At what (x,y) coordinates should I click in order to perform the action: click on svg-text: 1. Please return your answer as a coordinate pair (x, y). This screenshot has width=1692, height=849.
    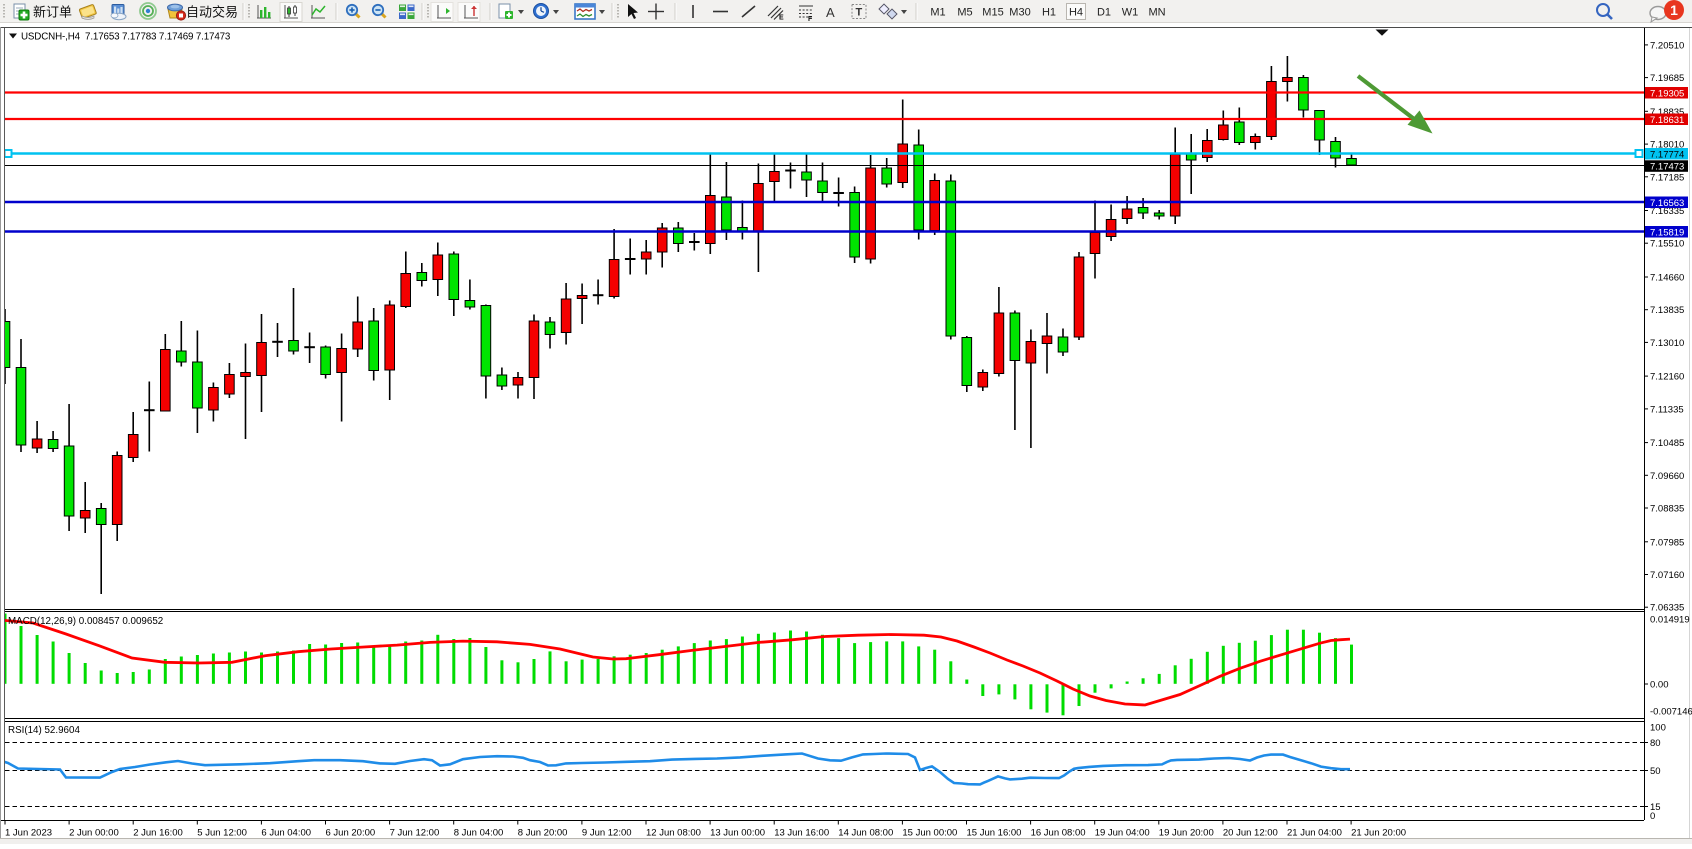
    Looking at the image, I should click on (1674, 10).